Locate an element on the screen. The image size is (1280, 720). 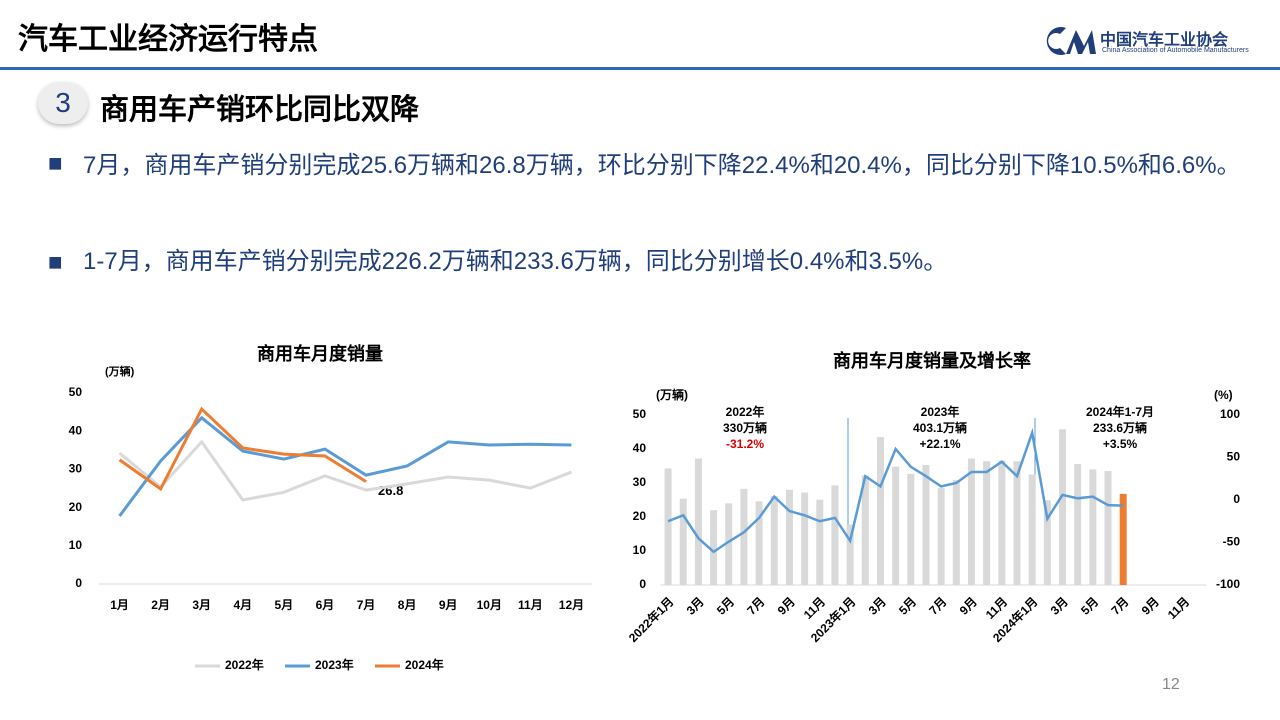
x-tick-label: 10月 is located at coordinates (489, 605).